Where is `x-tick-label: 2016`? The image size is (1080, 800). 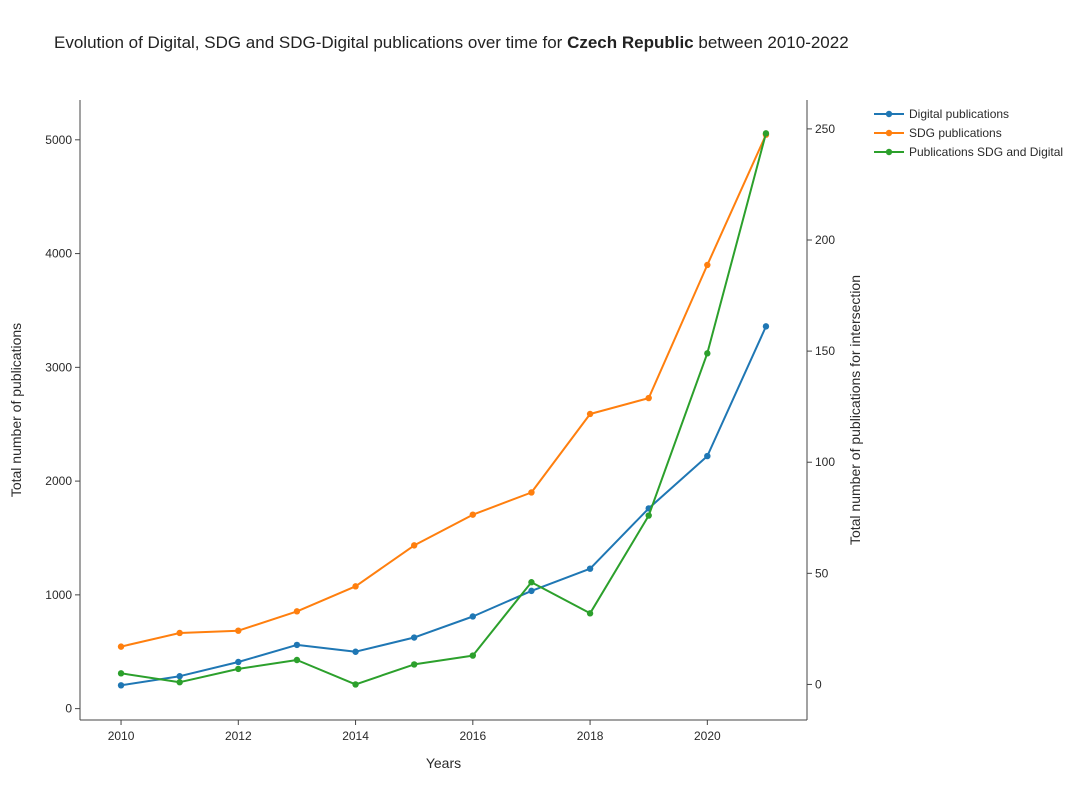
x-tick-label: 2016 is located at coordinates (472, 736).